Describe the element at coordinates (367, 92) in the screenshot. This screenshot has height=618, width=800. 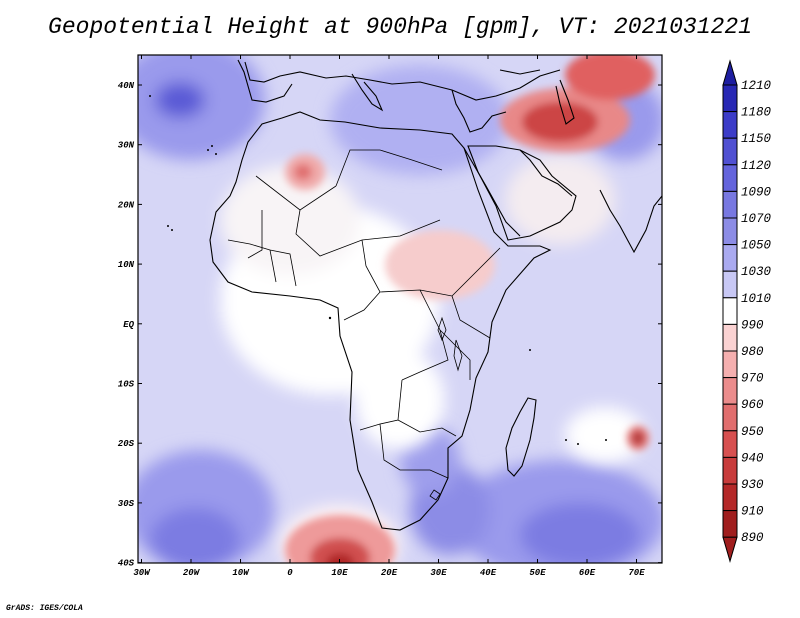
I see `italy-coastline` at that location.